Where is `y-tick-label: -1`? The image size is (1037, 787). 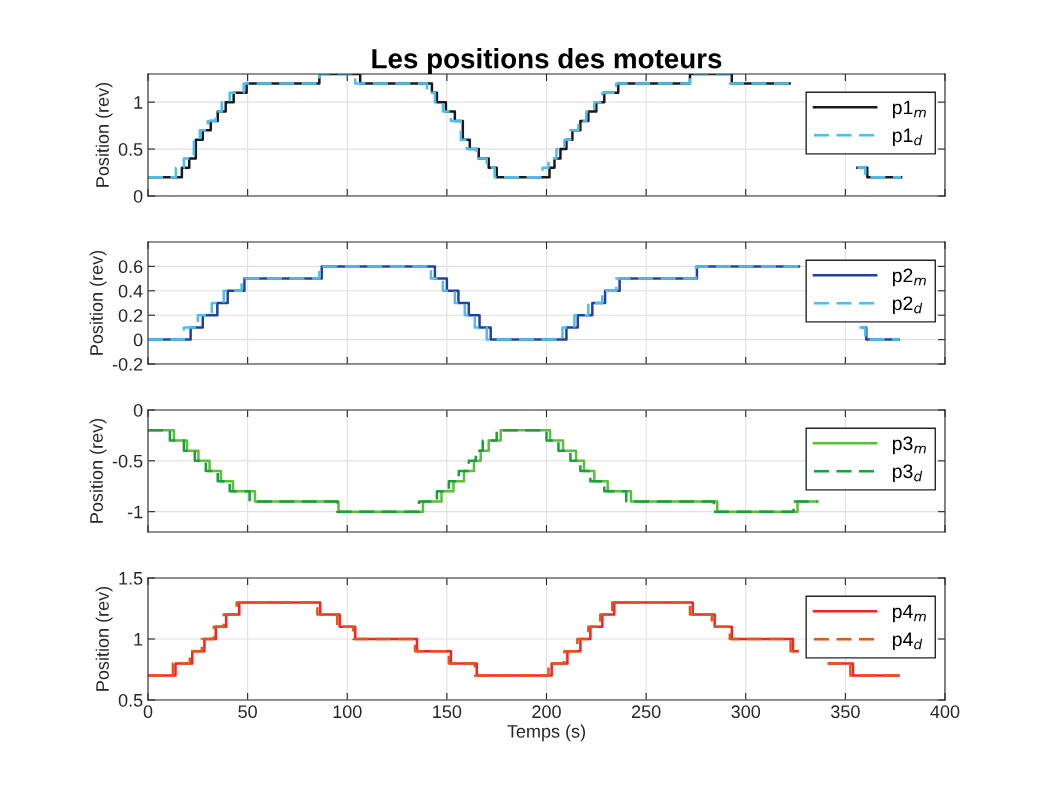 y-tick-label: -1 is located at coordinates (135, 512).